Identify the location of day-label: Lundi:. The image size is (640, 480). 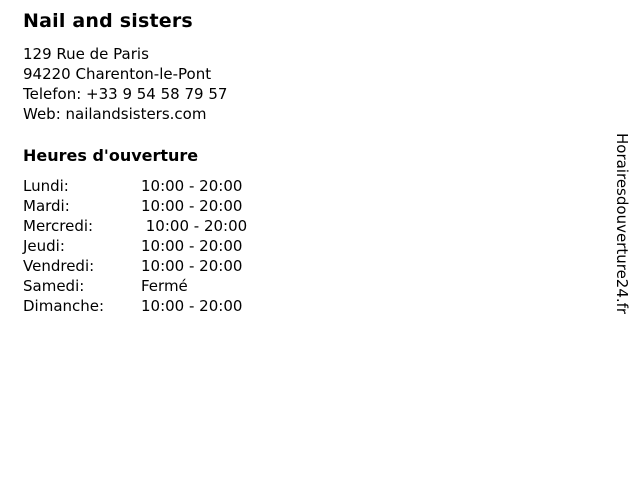
(46, 186).